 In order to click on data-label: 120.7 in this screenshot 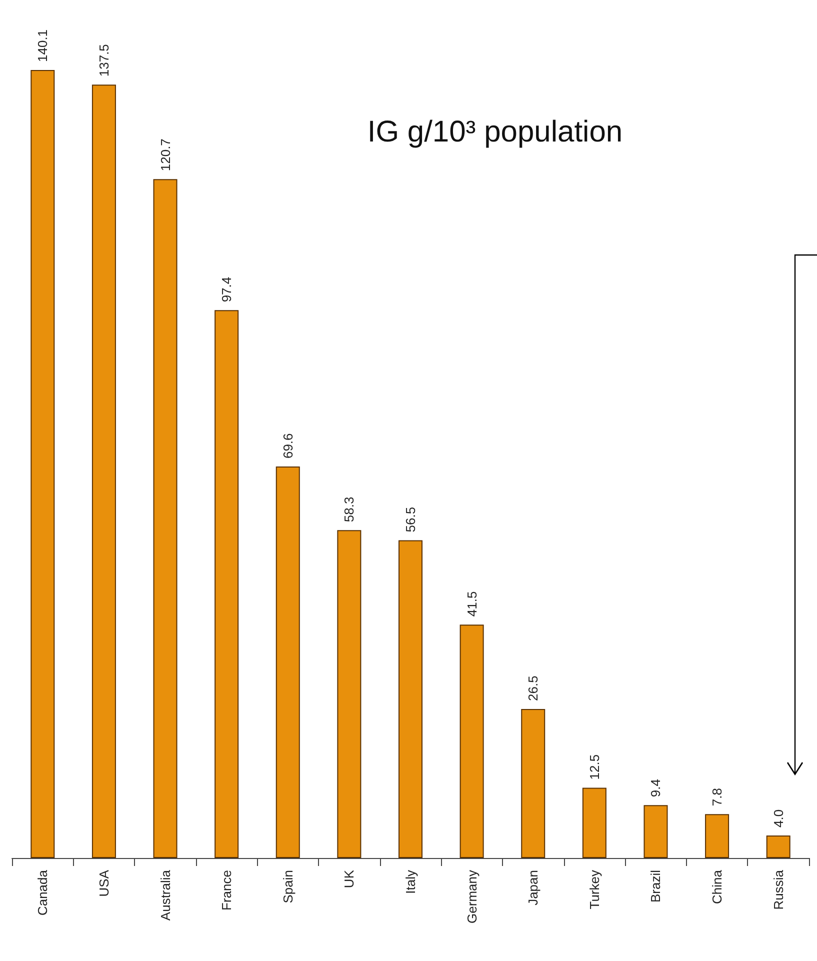, I will do `click(165, 155)`.